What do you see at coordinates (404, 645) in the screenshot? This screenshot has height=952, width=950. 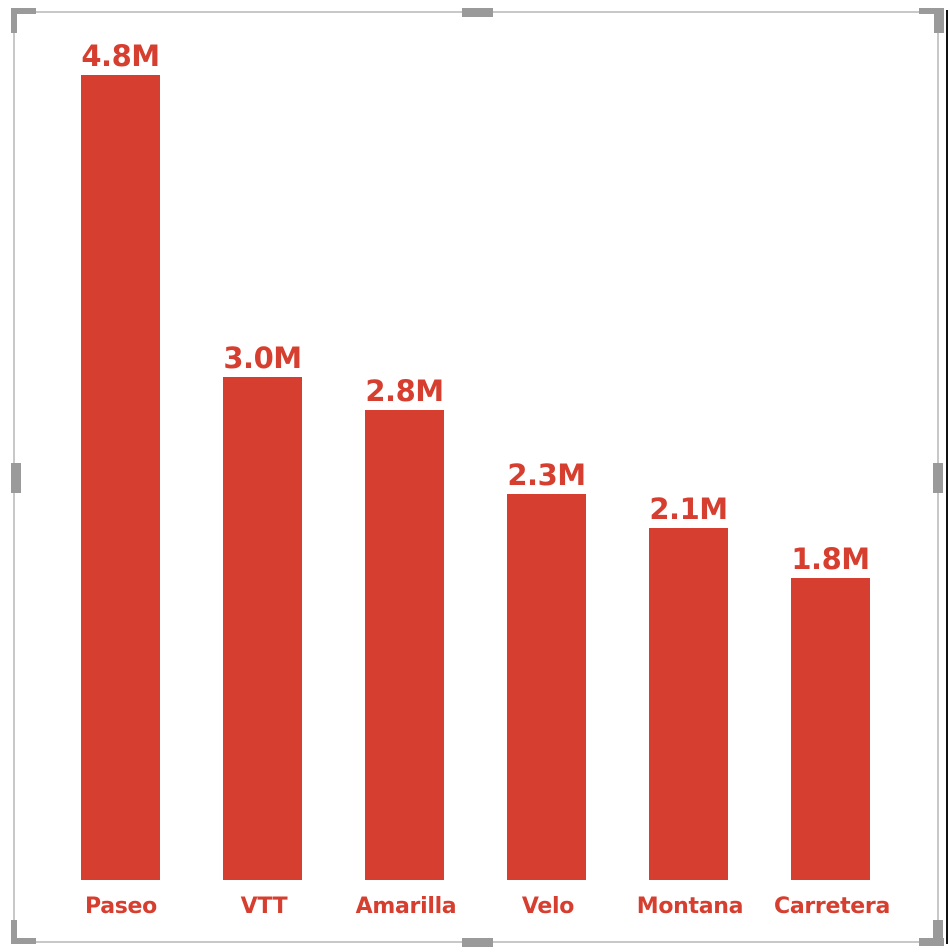 I see `bar-amarilla` at bounding box center [404, 645].